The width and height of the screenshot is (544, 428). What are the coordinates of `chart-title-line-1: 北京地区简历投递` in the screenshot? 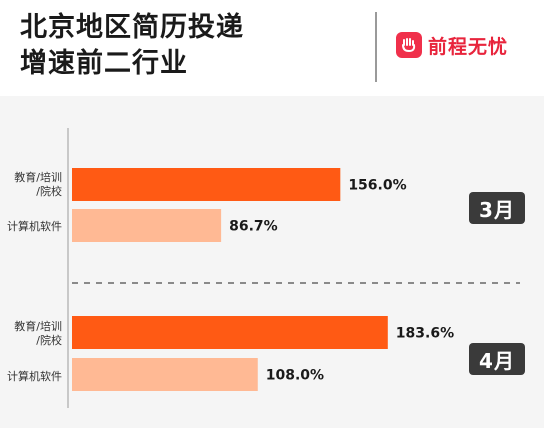 It's located at (132, 27).